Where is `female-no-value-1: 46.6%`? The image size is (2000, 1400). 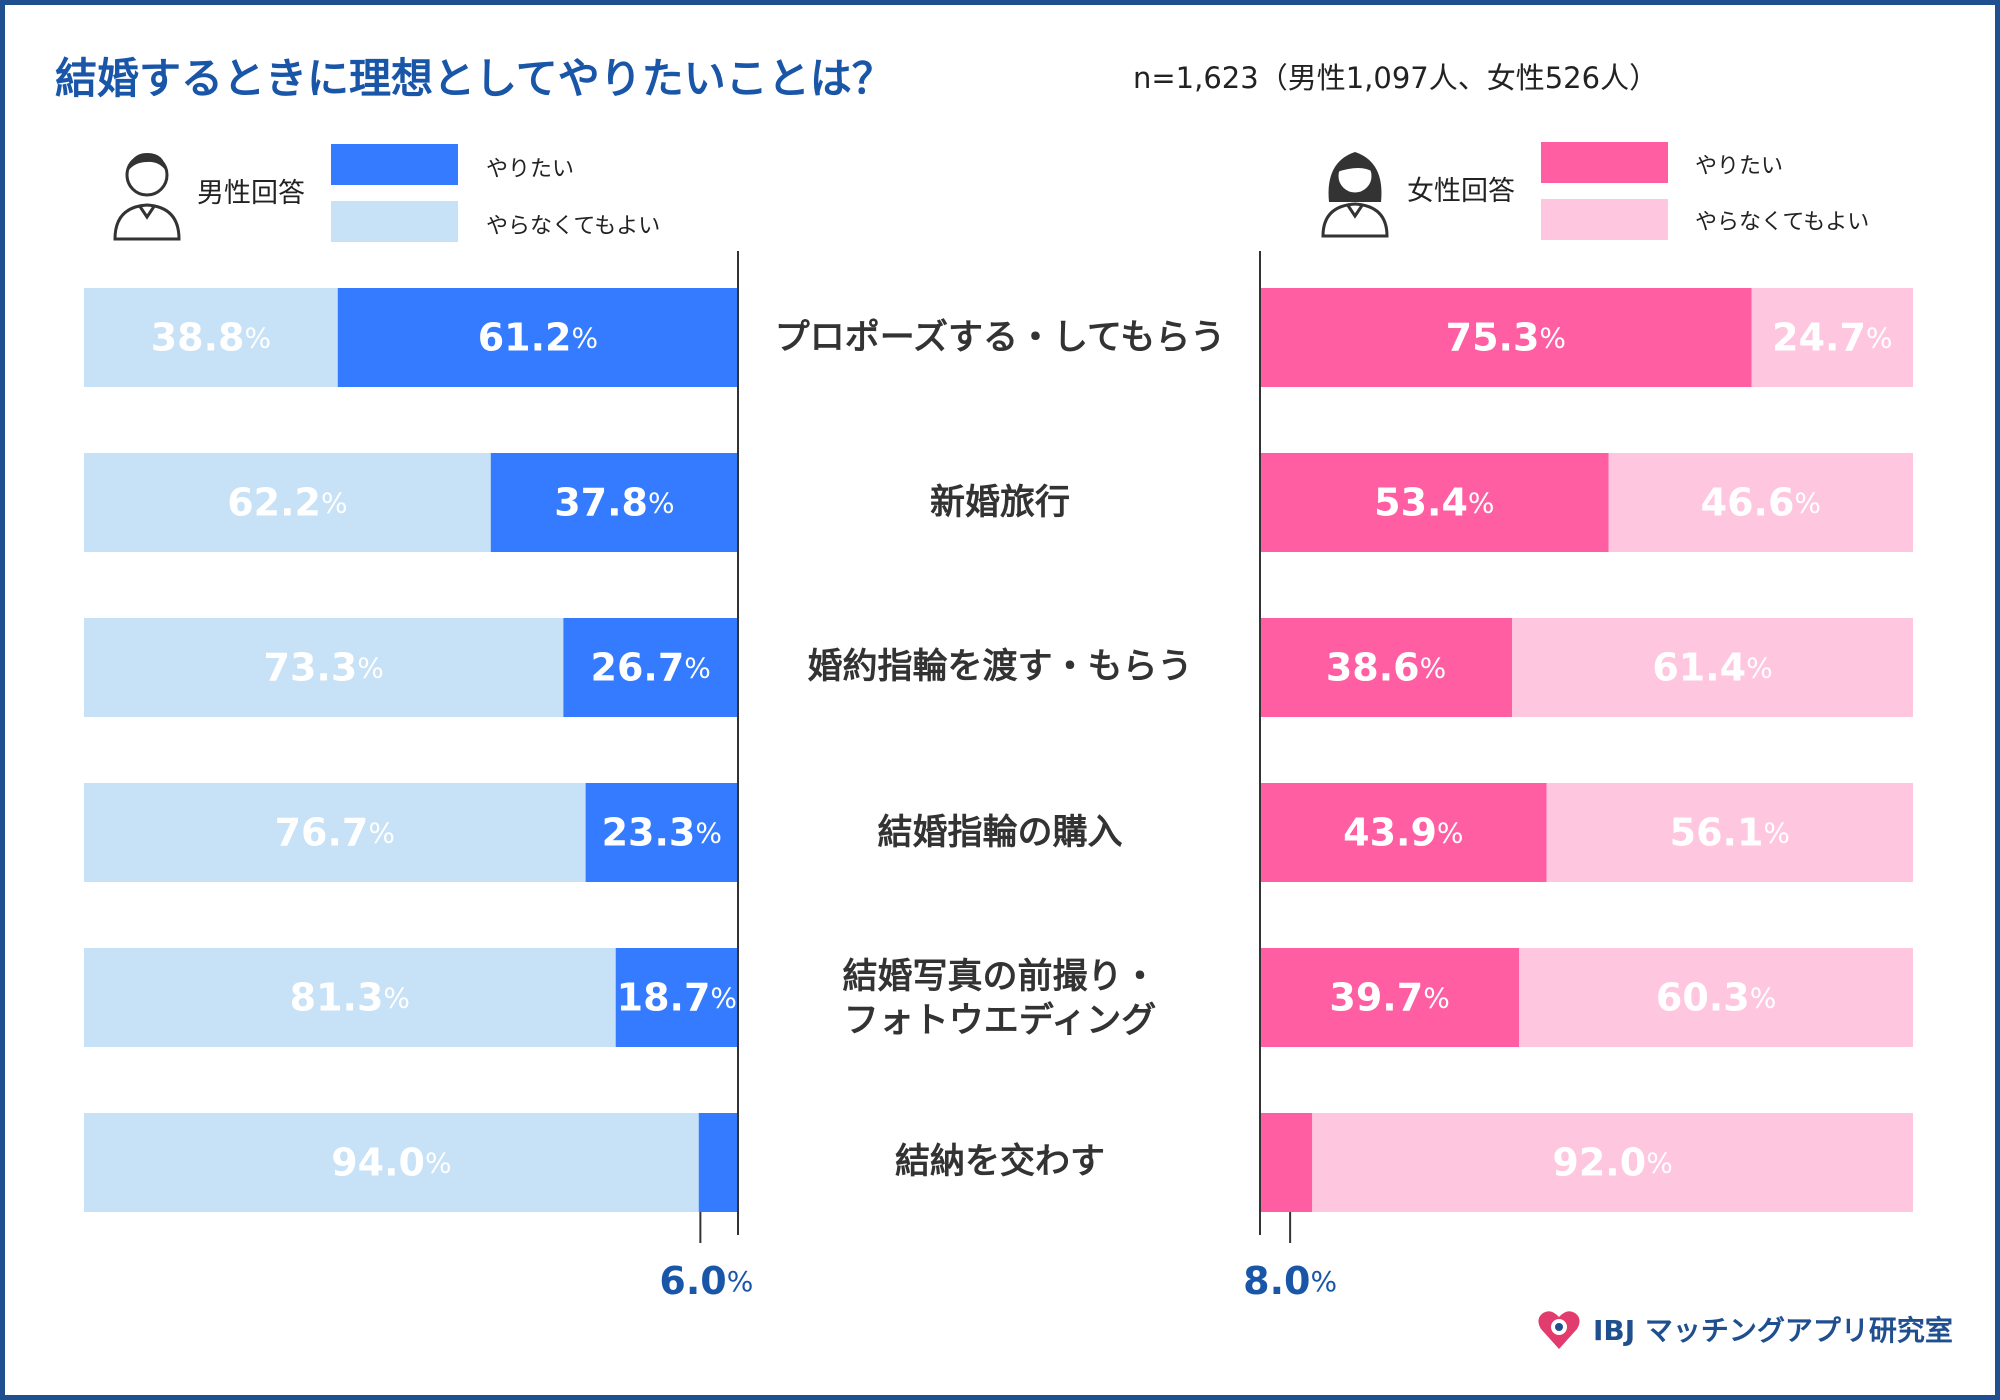 female-no-value-1: 46.6% is located at coordinates (1761, 503).